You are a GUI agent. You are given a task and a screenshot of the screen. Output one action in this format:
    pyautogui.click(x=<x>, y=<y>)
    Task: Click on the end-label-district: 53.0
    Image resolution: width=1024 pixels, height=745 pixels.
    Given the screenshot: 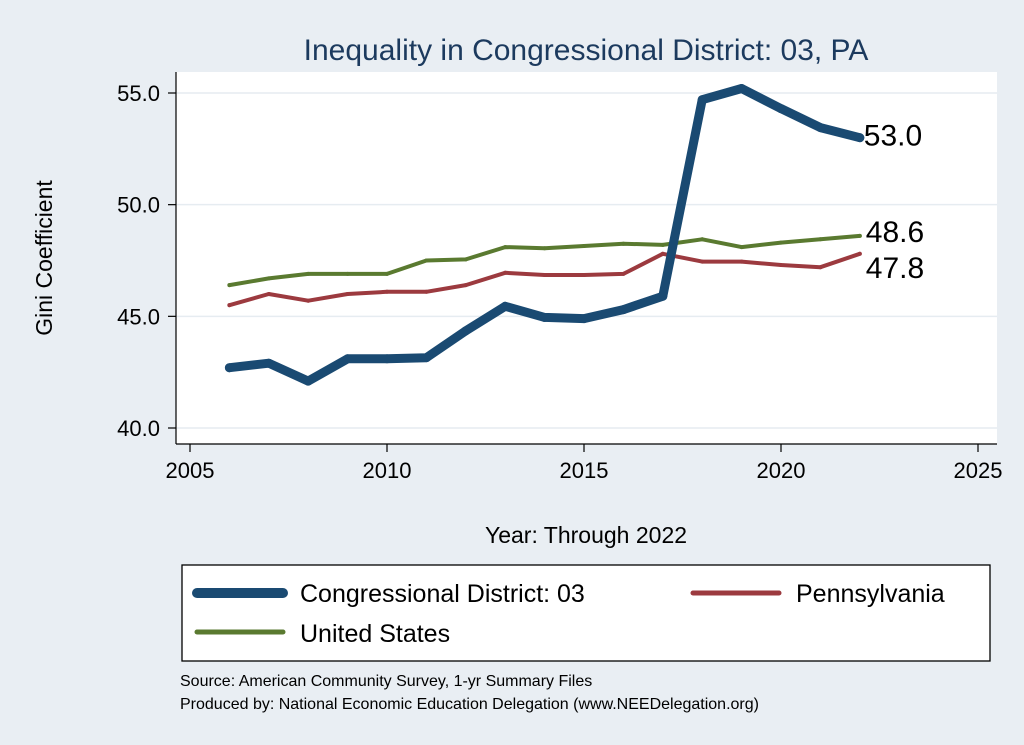 What is the action you would take?
    pyautogui.click(x=893, y=136)
    